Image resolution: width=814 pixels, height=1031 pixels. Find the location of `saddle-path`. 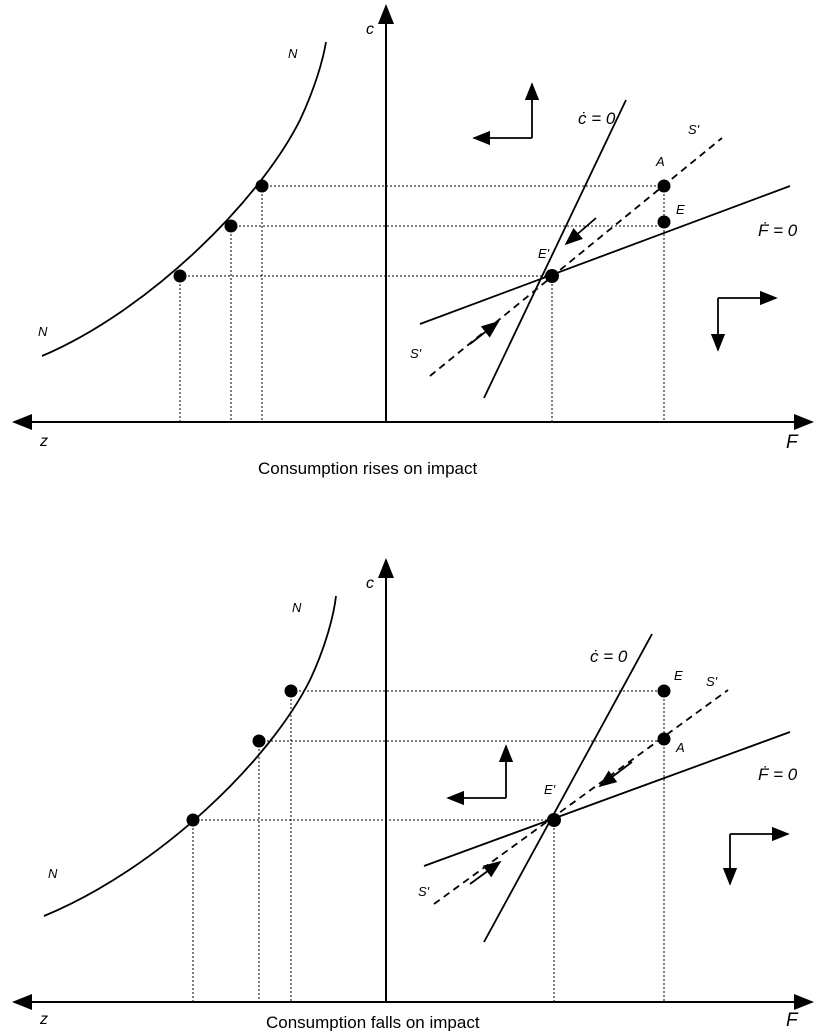

saddle-path is located at coordinates (581, 797).